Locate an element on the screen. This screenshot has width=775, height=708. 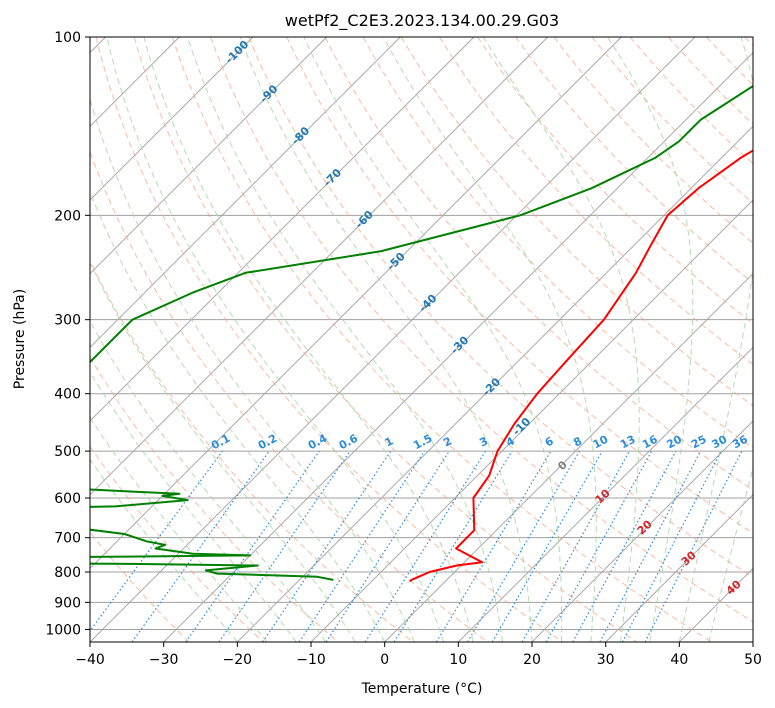
y-tick-label: 200 is located at coordinates (67, 216).